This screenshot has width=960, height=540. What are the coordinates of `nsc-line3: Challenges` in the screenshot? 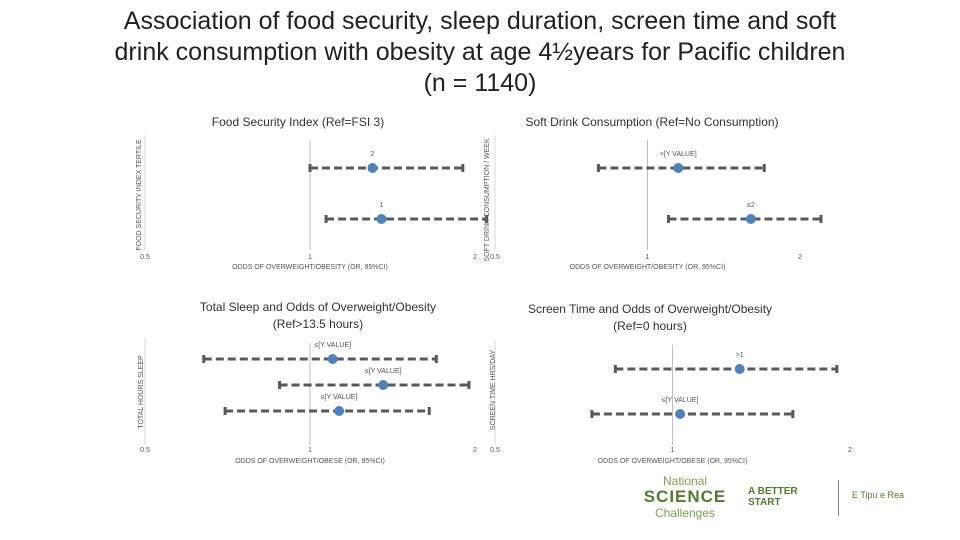 It's located at (685, 513).